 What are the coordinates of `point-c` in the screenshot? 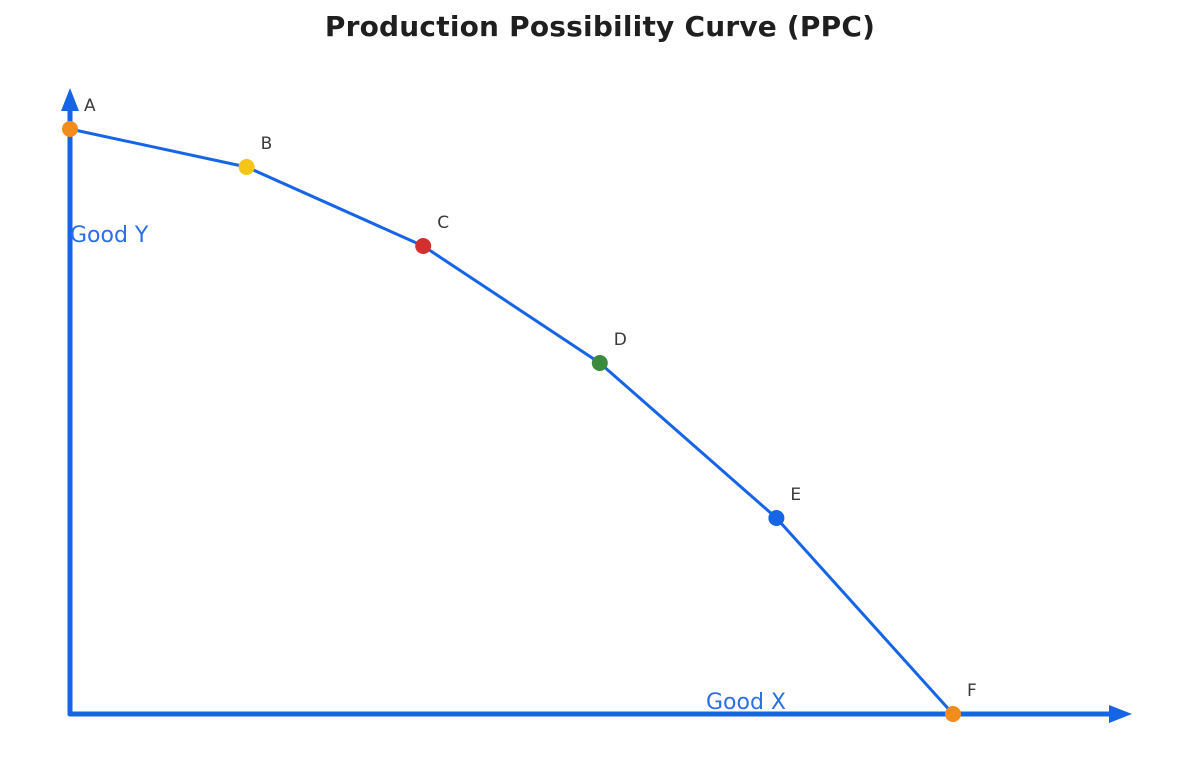 It's located at (423, 246).